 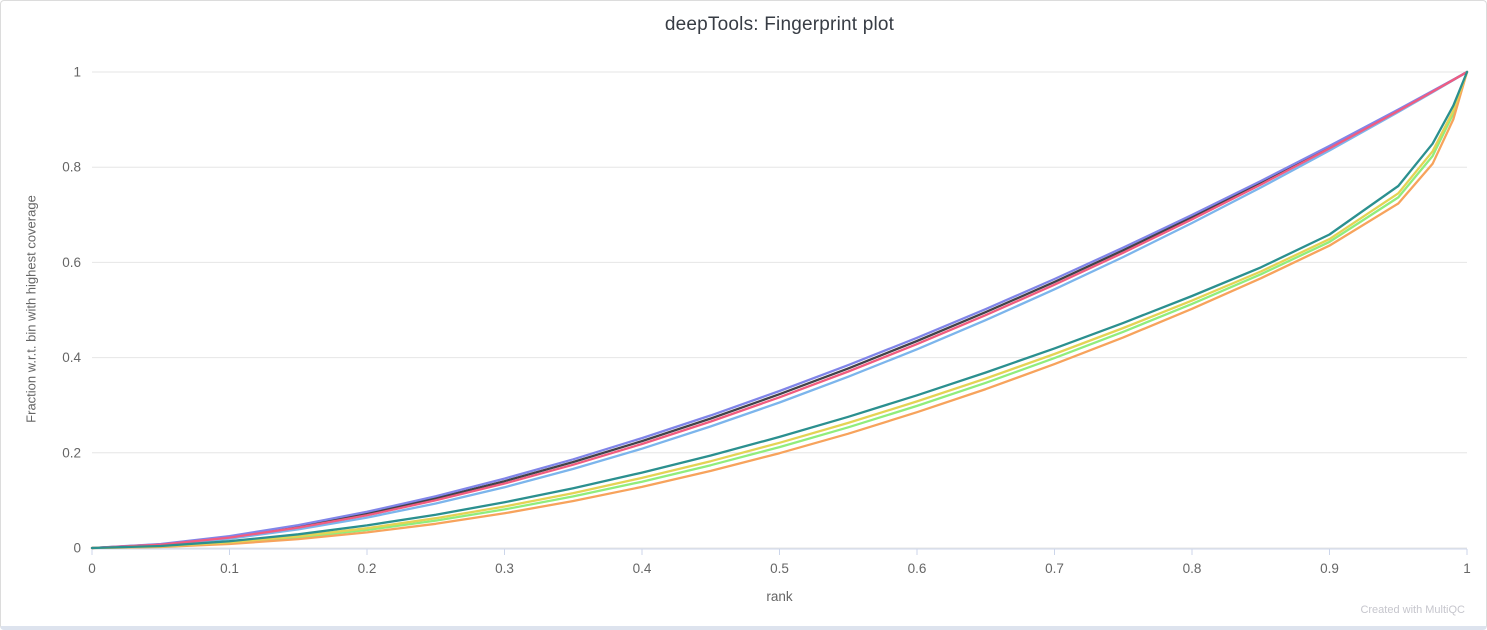 I want to click on y-tick-label: 0.6, so click(x=71, y=262).